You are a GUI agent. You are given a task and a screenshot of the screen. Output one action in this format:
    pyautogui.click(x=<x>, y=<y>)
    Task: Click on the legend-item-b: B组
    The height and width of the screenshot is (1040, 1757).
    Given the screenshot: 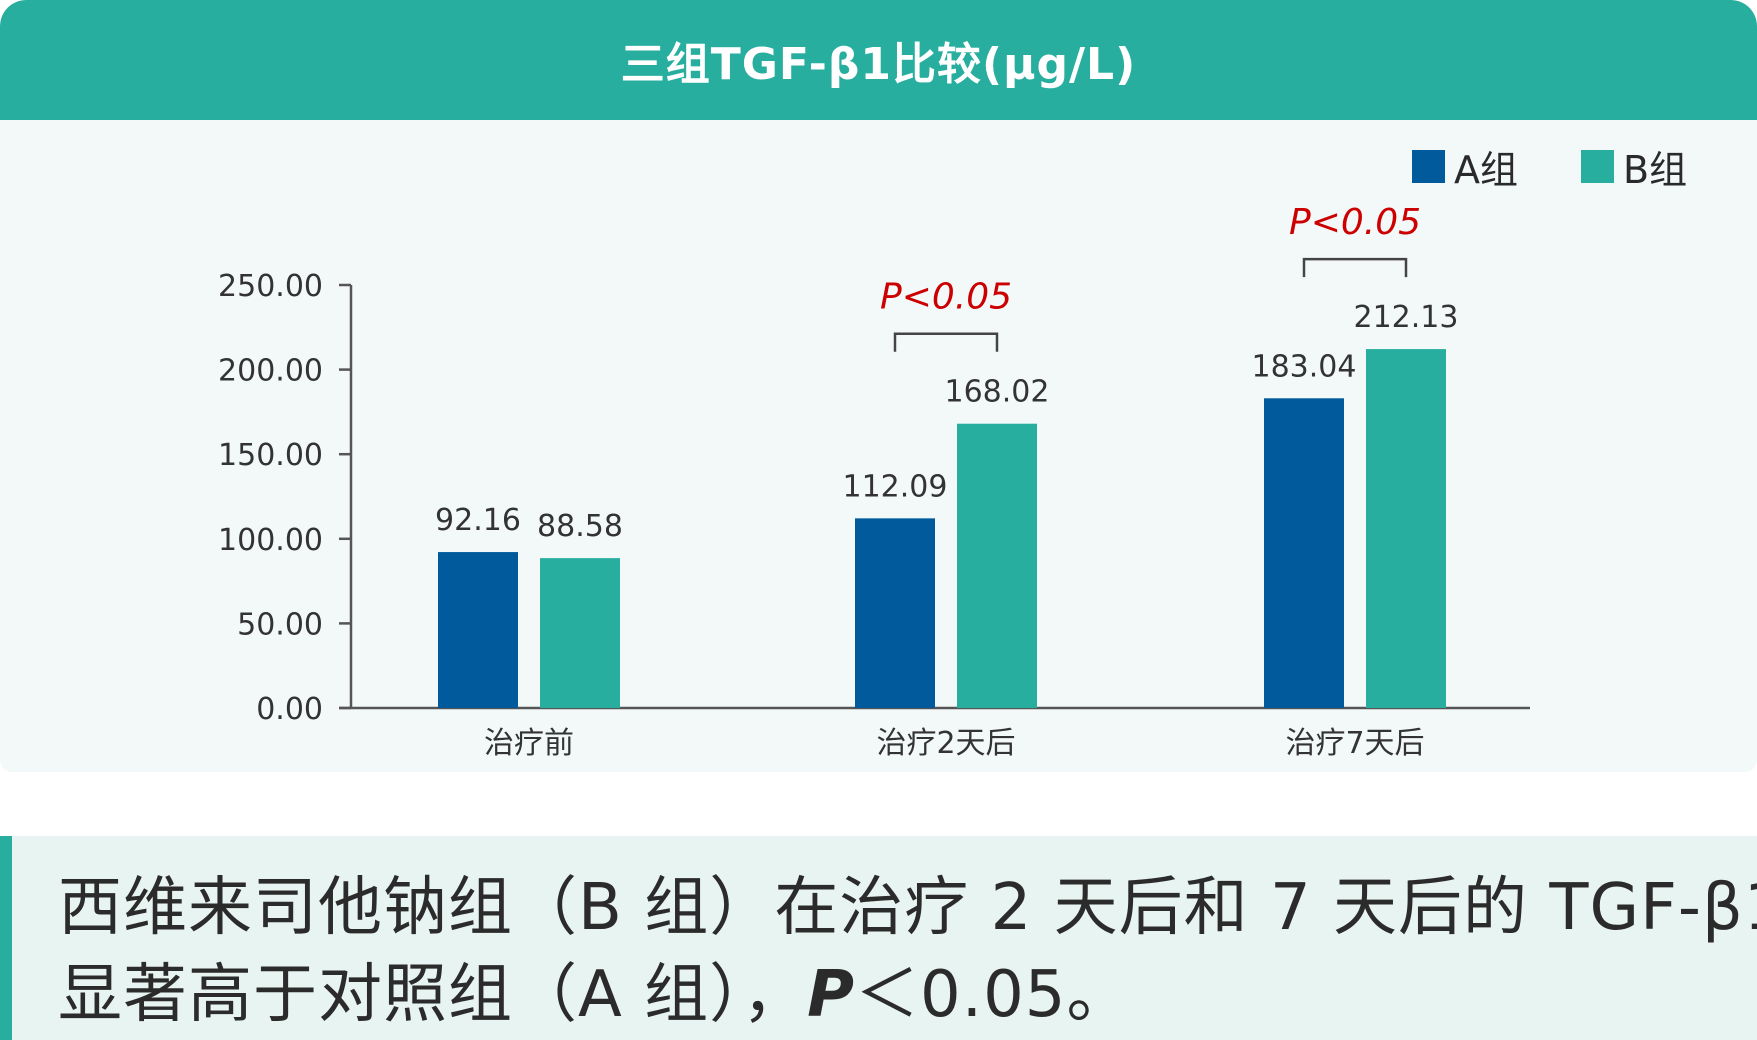 What is the action you would take?
    pyautogui.click(x=1634, y=167)
    